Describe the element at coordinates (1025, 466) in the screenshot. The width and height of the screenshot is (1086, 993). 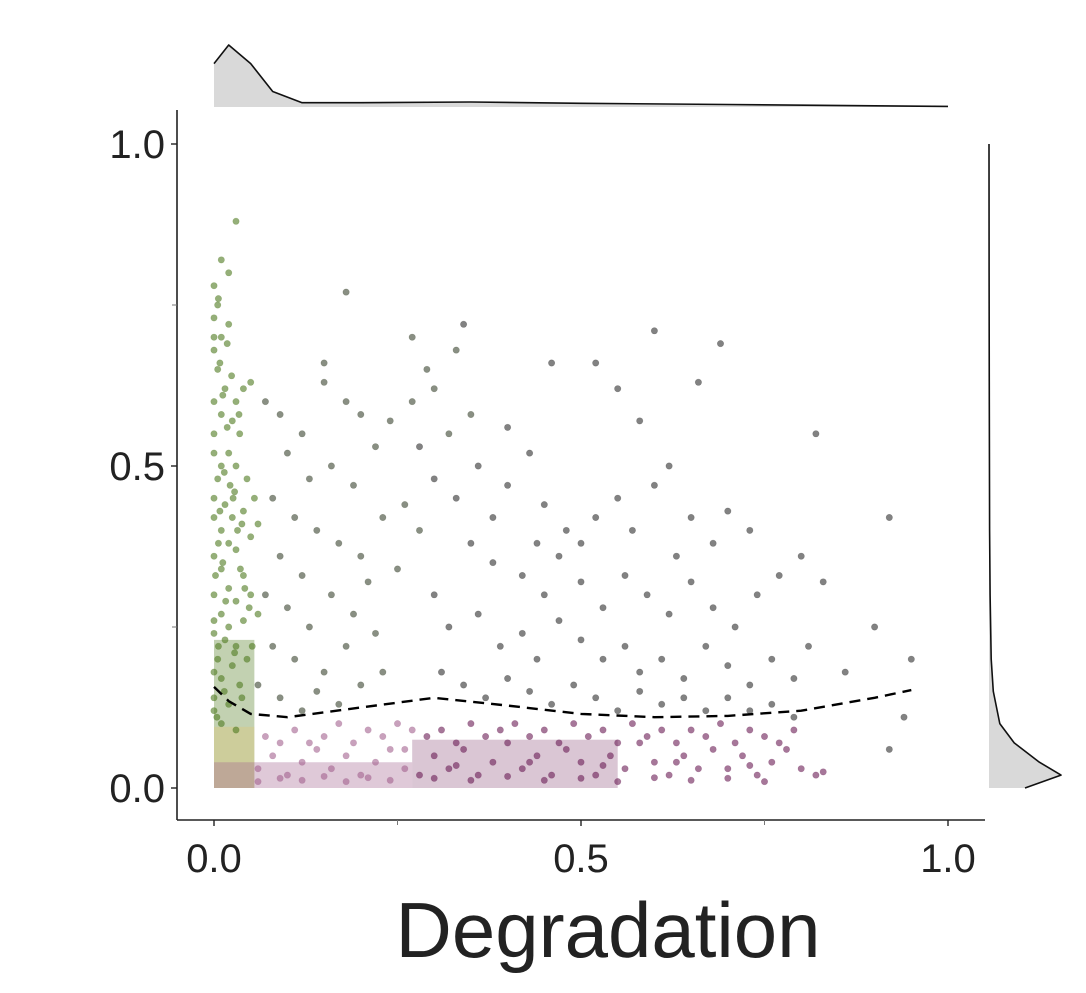
I see `marginal-y-curve` at that location.